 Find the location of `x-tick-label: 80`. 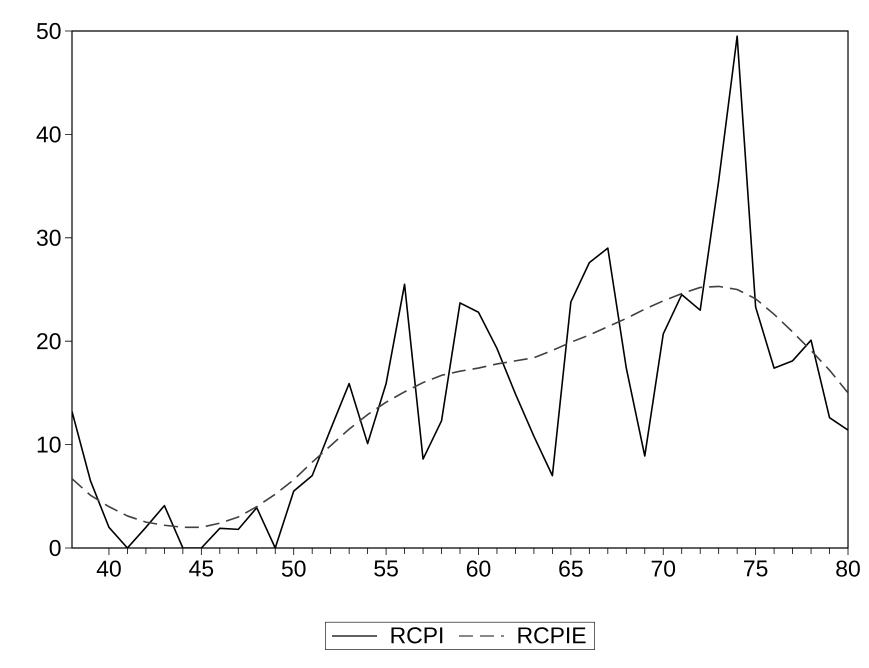

x-tick-label: 80 is located at coordinates (848, 568).